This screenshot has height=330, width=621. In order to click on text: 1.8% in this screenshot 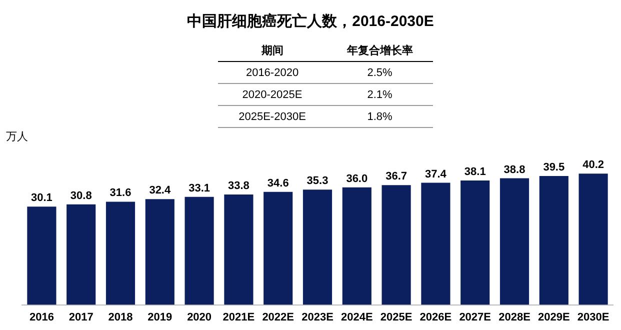, I will do `click(379, 117)`.